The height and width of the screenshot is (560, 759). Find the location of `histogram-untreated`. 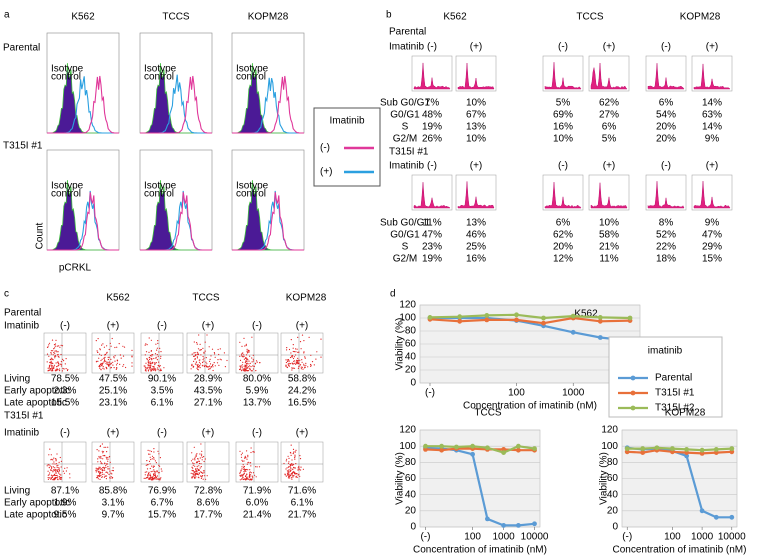

histogram-untreated is located at coordinates (268, 221).